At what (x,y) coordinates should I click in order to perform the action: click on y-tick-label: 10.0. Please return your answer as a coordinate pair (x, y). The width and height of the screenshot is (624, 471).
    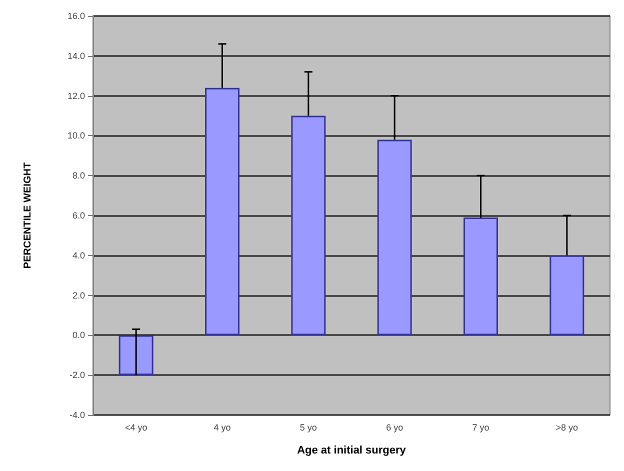
    Looking at the image, I should click on (76, 135).